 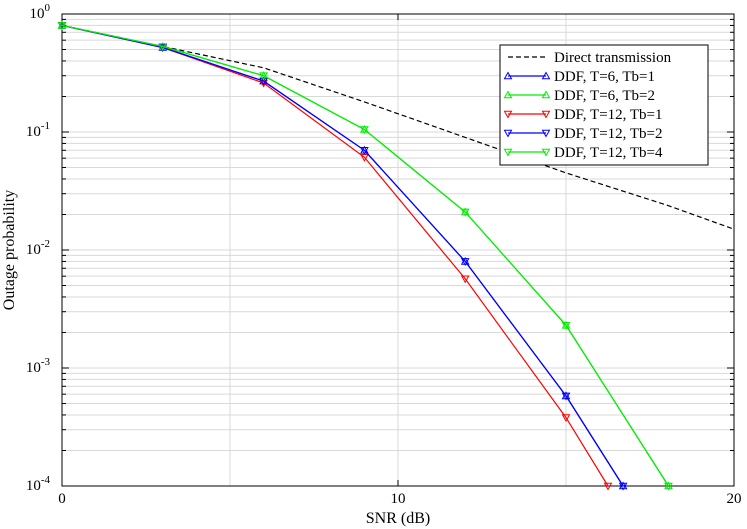 I want to click on x-tick-label: 10, so click(x=398, y=499).